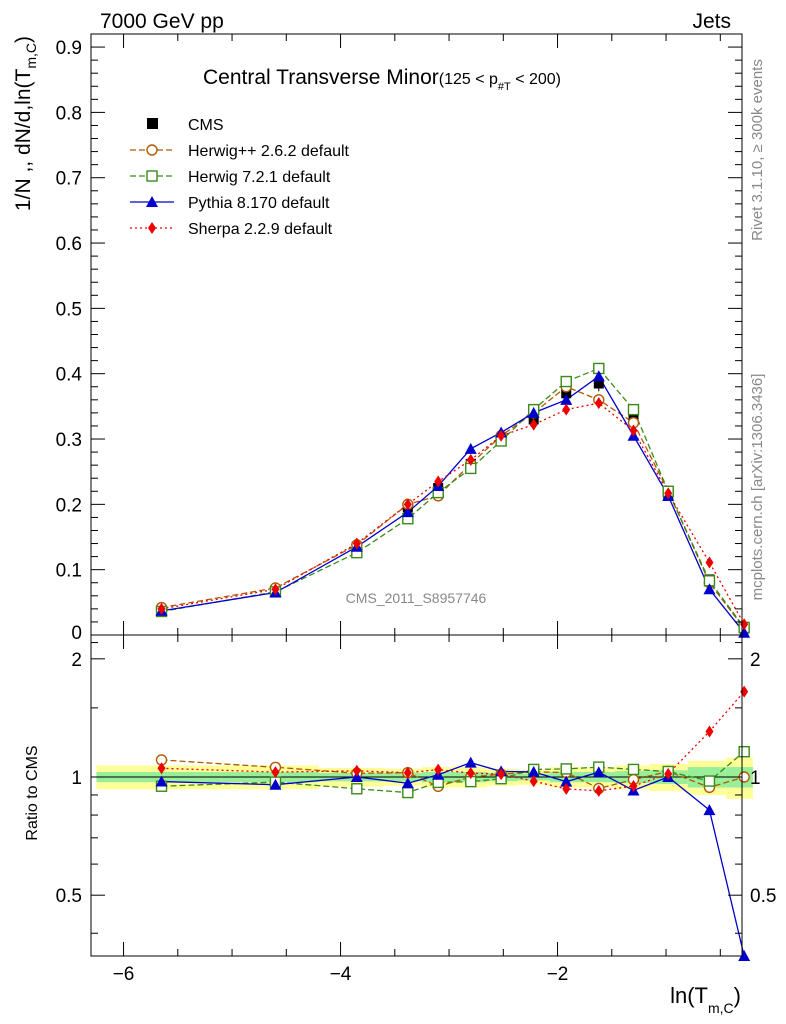 The height and width of the screenshot is (1024, 786). Describe the element at coordinates (755, 660) in the screenshot. I see `ratio-y-tick-label-right: 2` at that location.